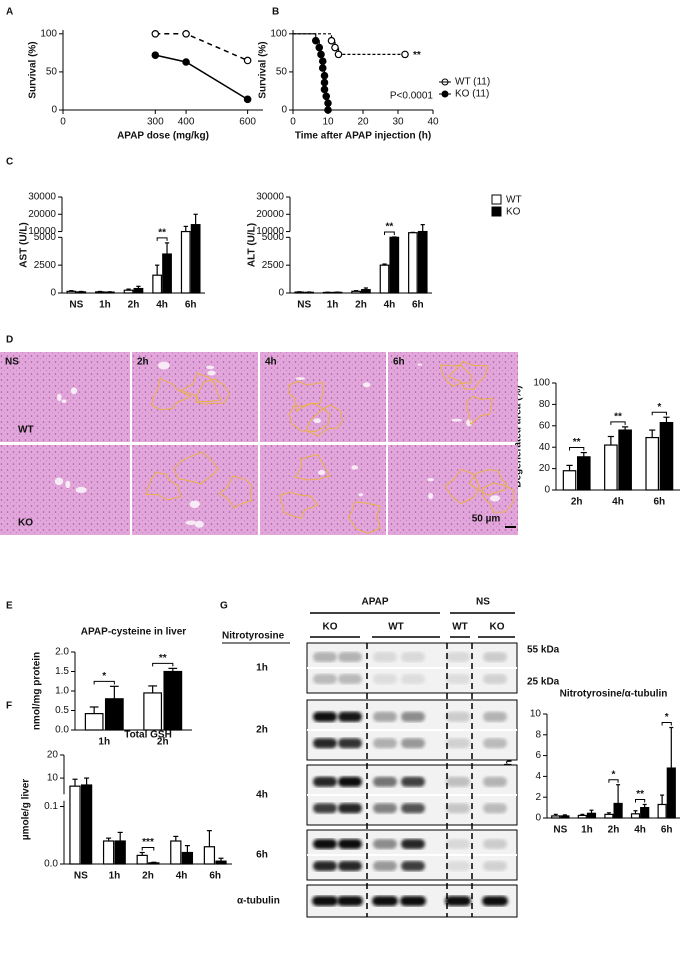 The height and width of the screenshot is (964, 685). I want to click on column-label: 6h, so click(399, 362).